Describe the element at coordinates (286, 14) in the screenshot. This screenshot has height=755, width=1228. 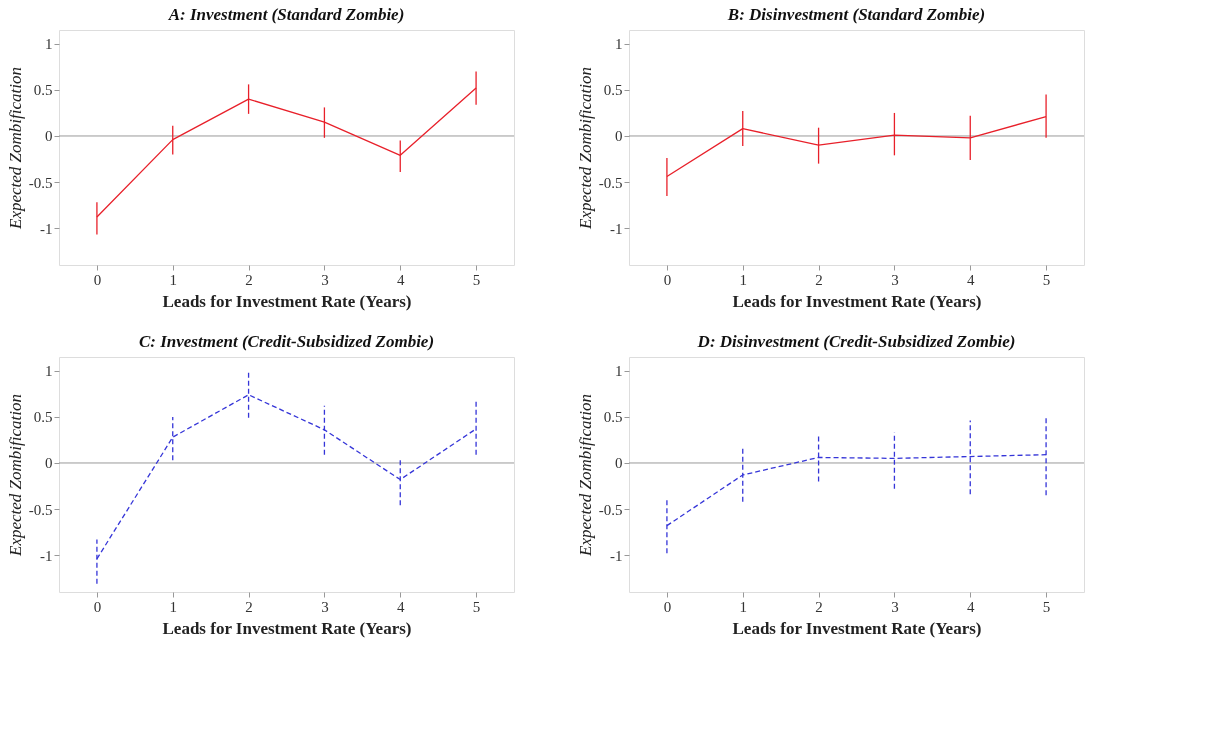
I see `chart-title: A: Investment (Standard Zombie)` at that location.